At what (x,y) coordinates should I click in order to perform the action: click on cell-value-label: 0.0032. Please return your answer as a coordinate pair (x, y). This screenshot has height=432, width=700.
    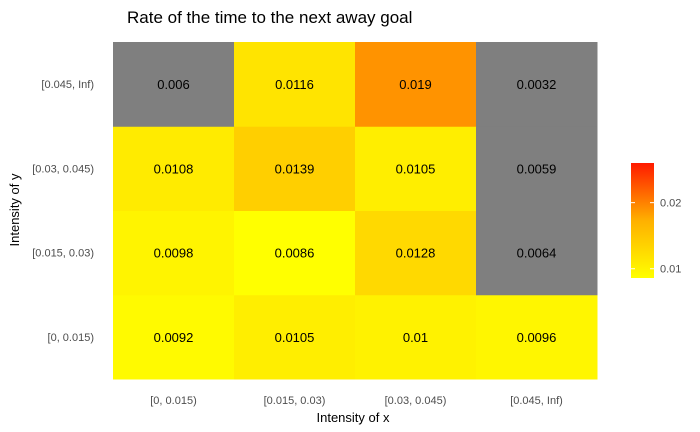
    Looking at the image, I should click on (537, 84).